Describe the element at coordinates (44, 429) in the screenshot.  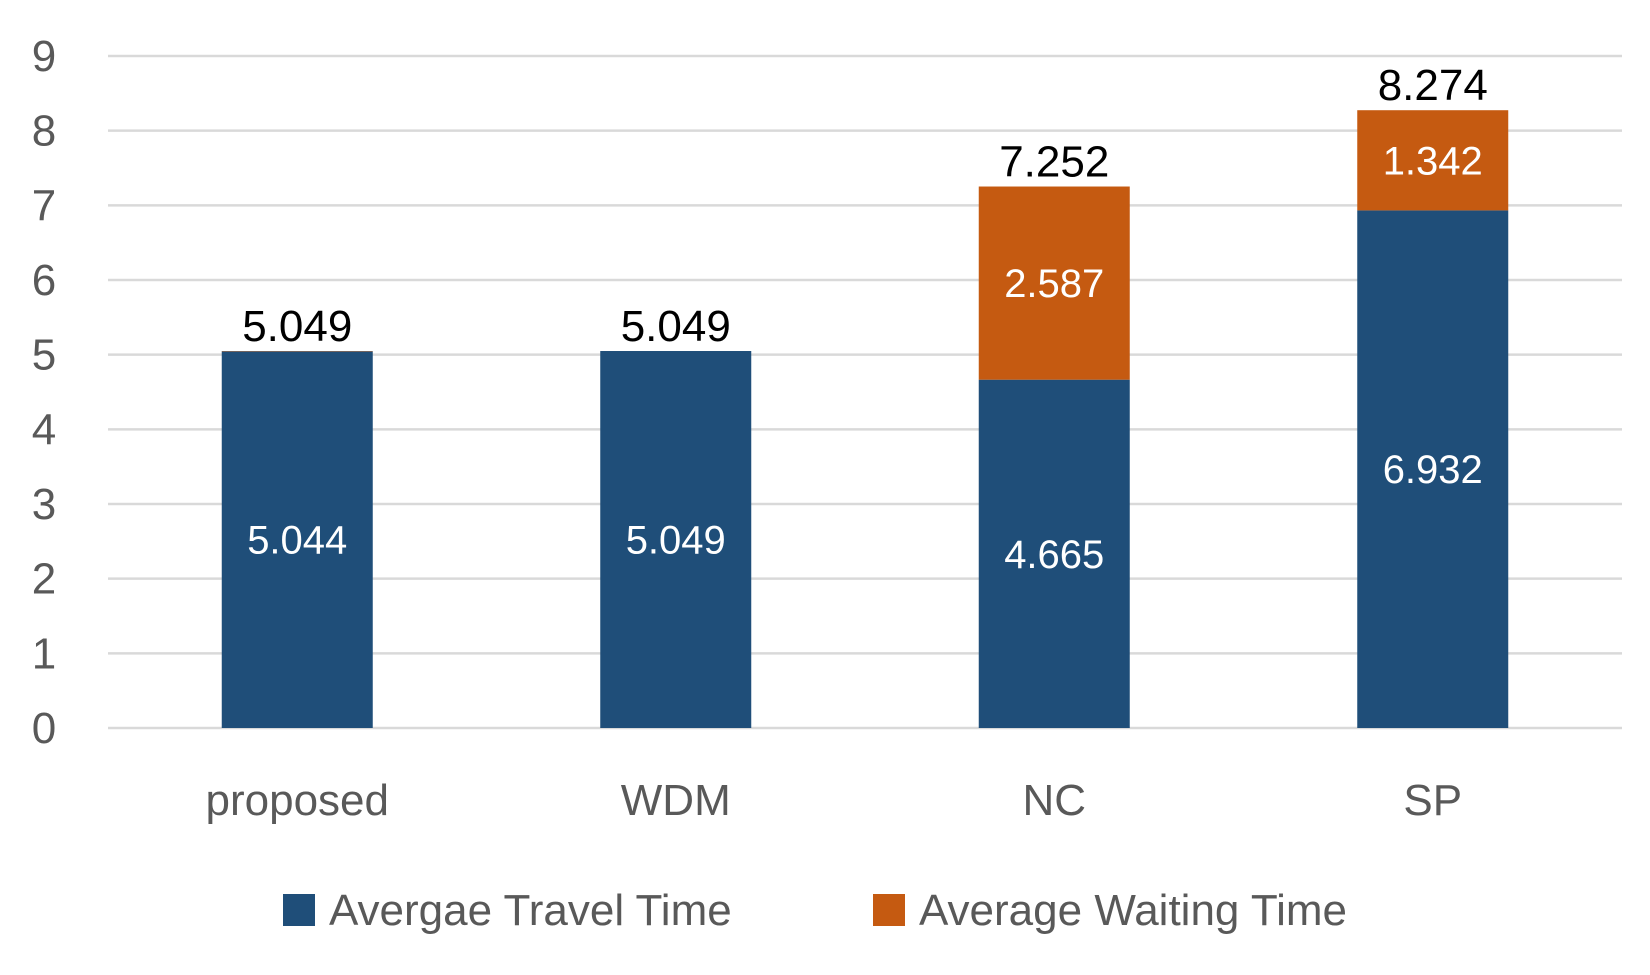
I see `y-tick-label: 4` at that location.